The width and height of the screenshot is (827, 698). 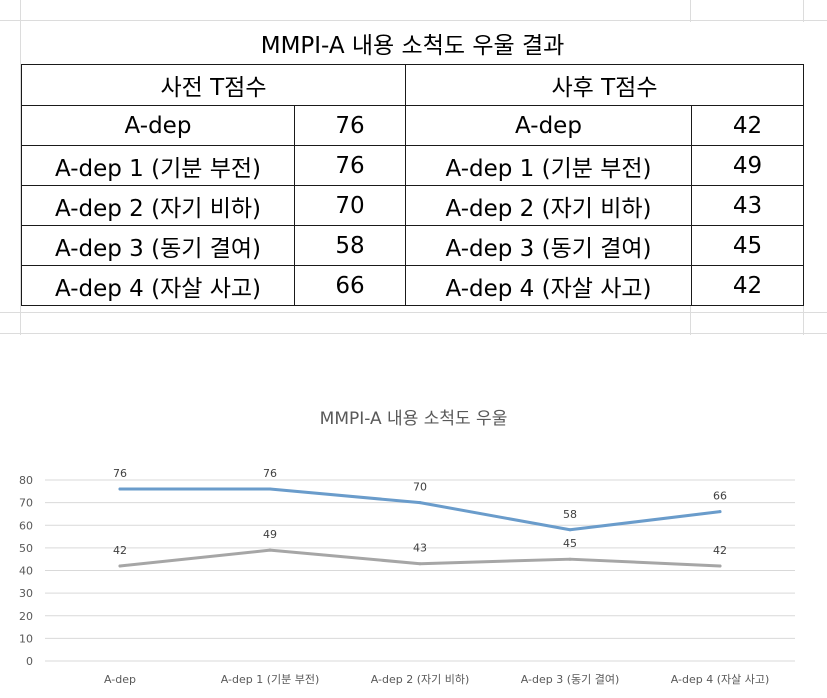 I want to click on y-tick-label: 0, so click(x=29, y=661).